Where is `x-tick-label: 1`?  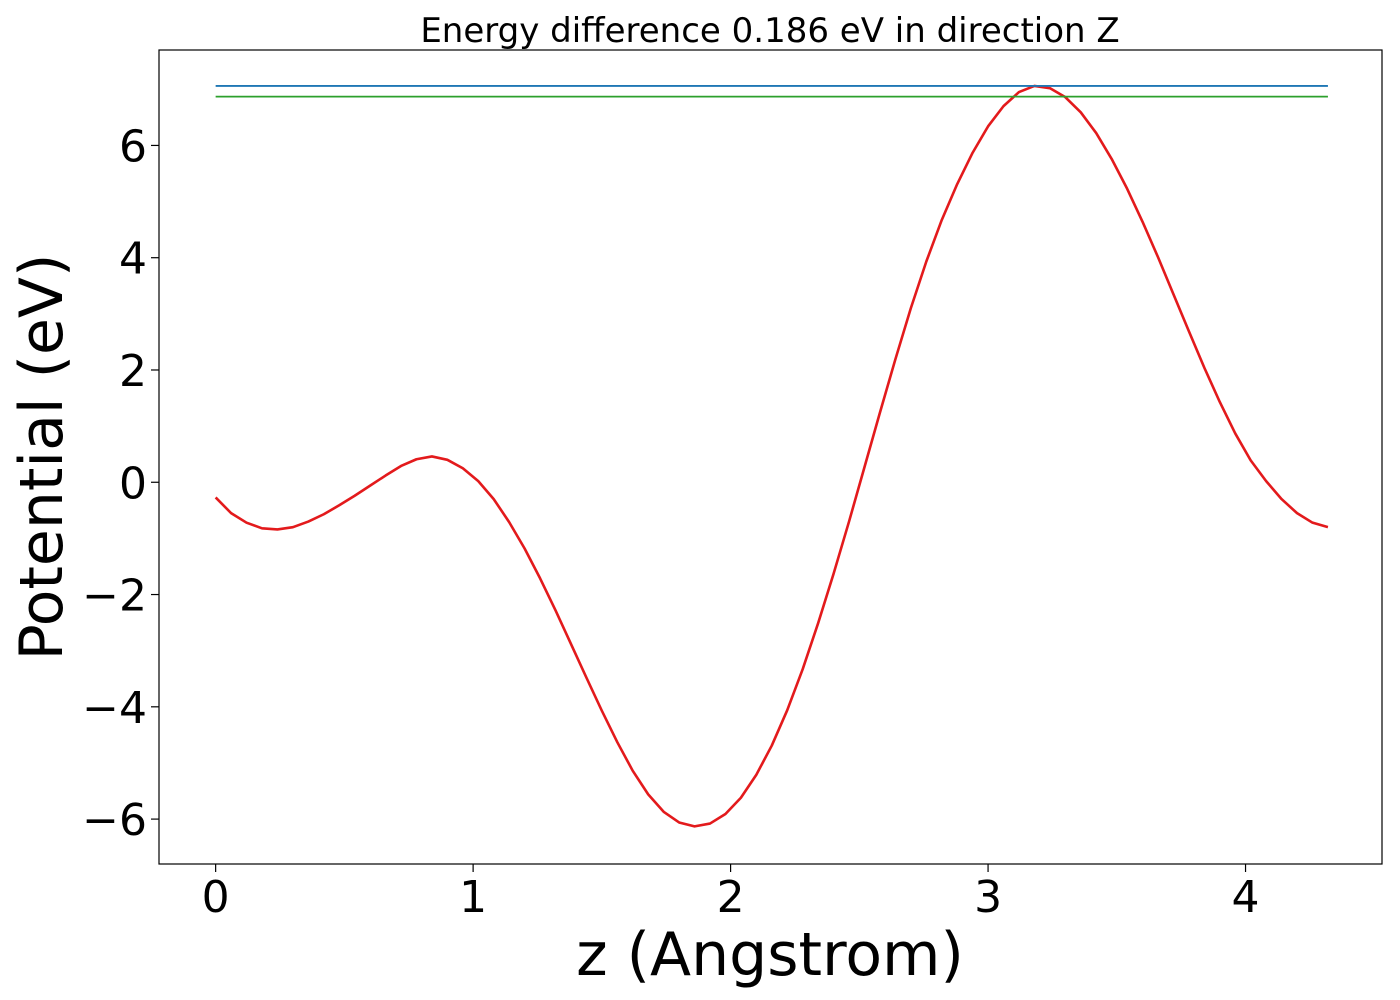
x-tick-label: 1 is located at coordinates (473, 897).